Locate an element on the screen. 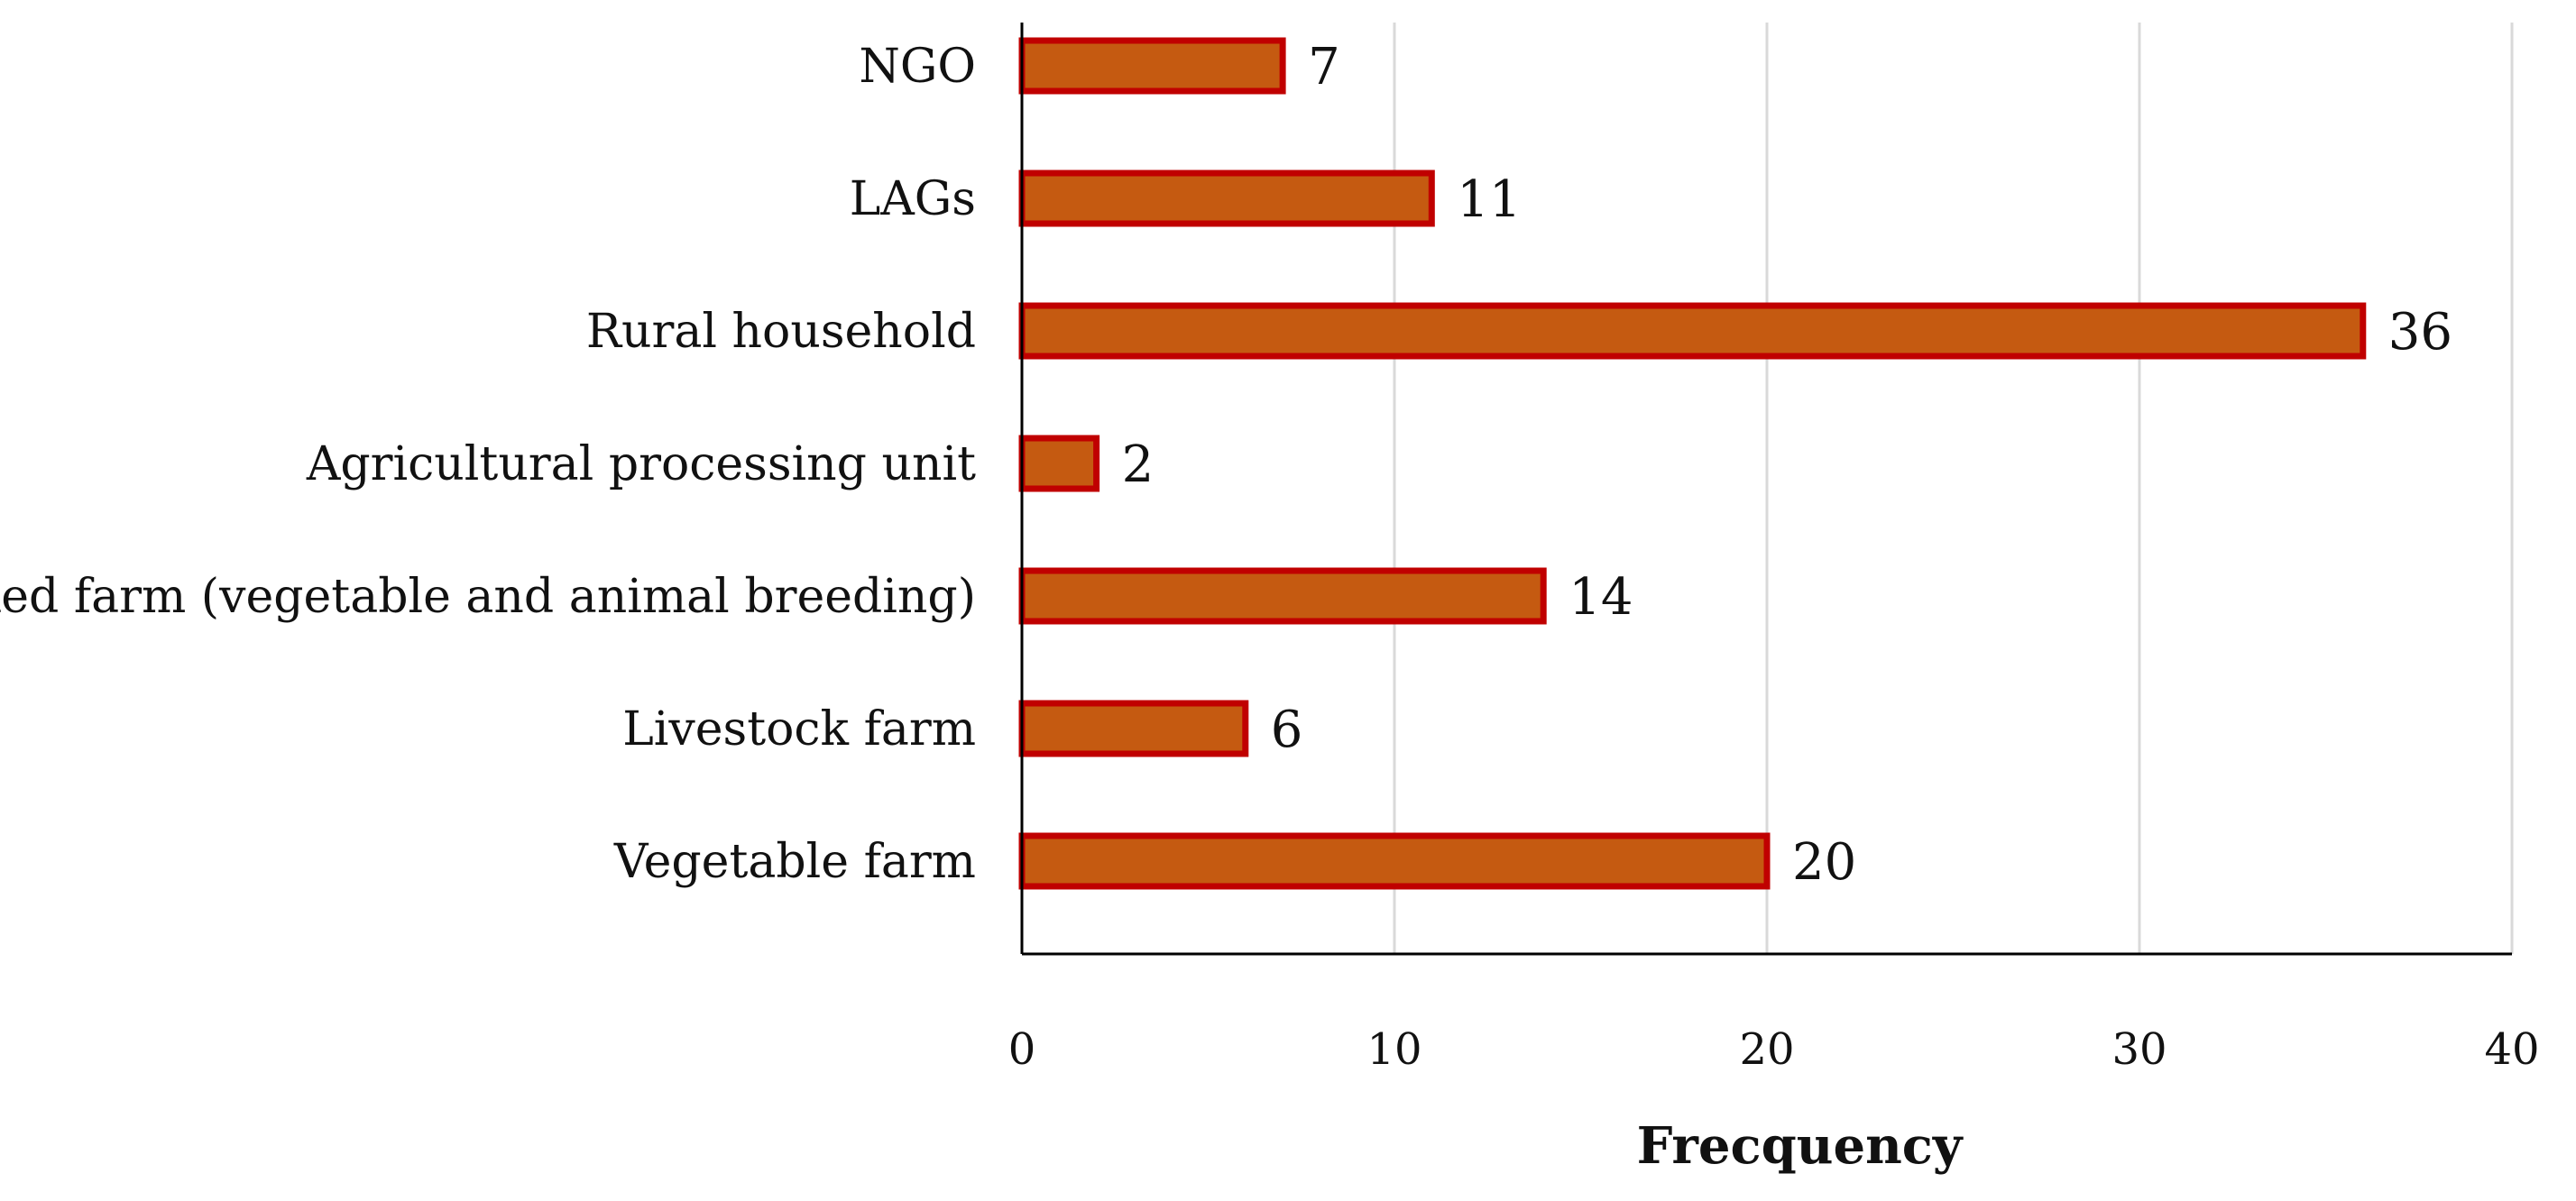 Image resolution: width=2576 pixels, height=1201 pixels. category-label: NGO is located at coordinates (917, 67).